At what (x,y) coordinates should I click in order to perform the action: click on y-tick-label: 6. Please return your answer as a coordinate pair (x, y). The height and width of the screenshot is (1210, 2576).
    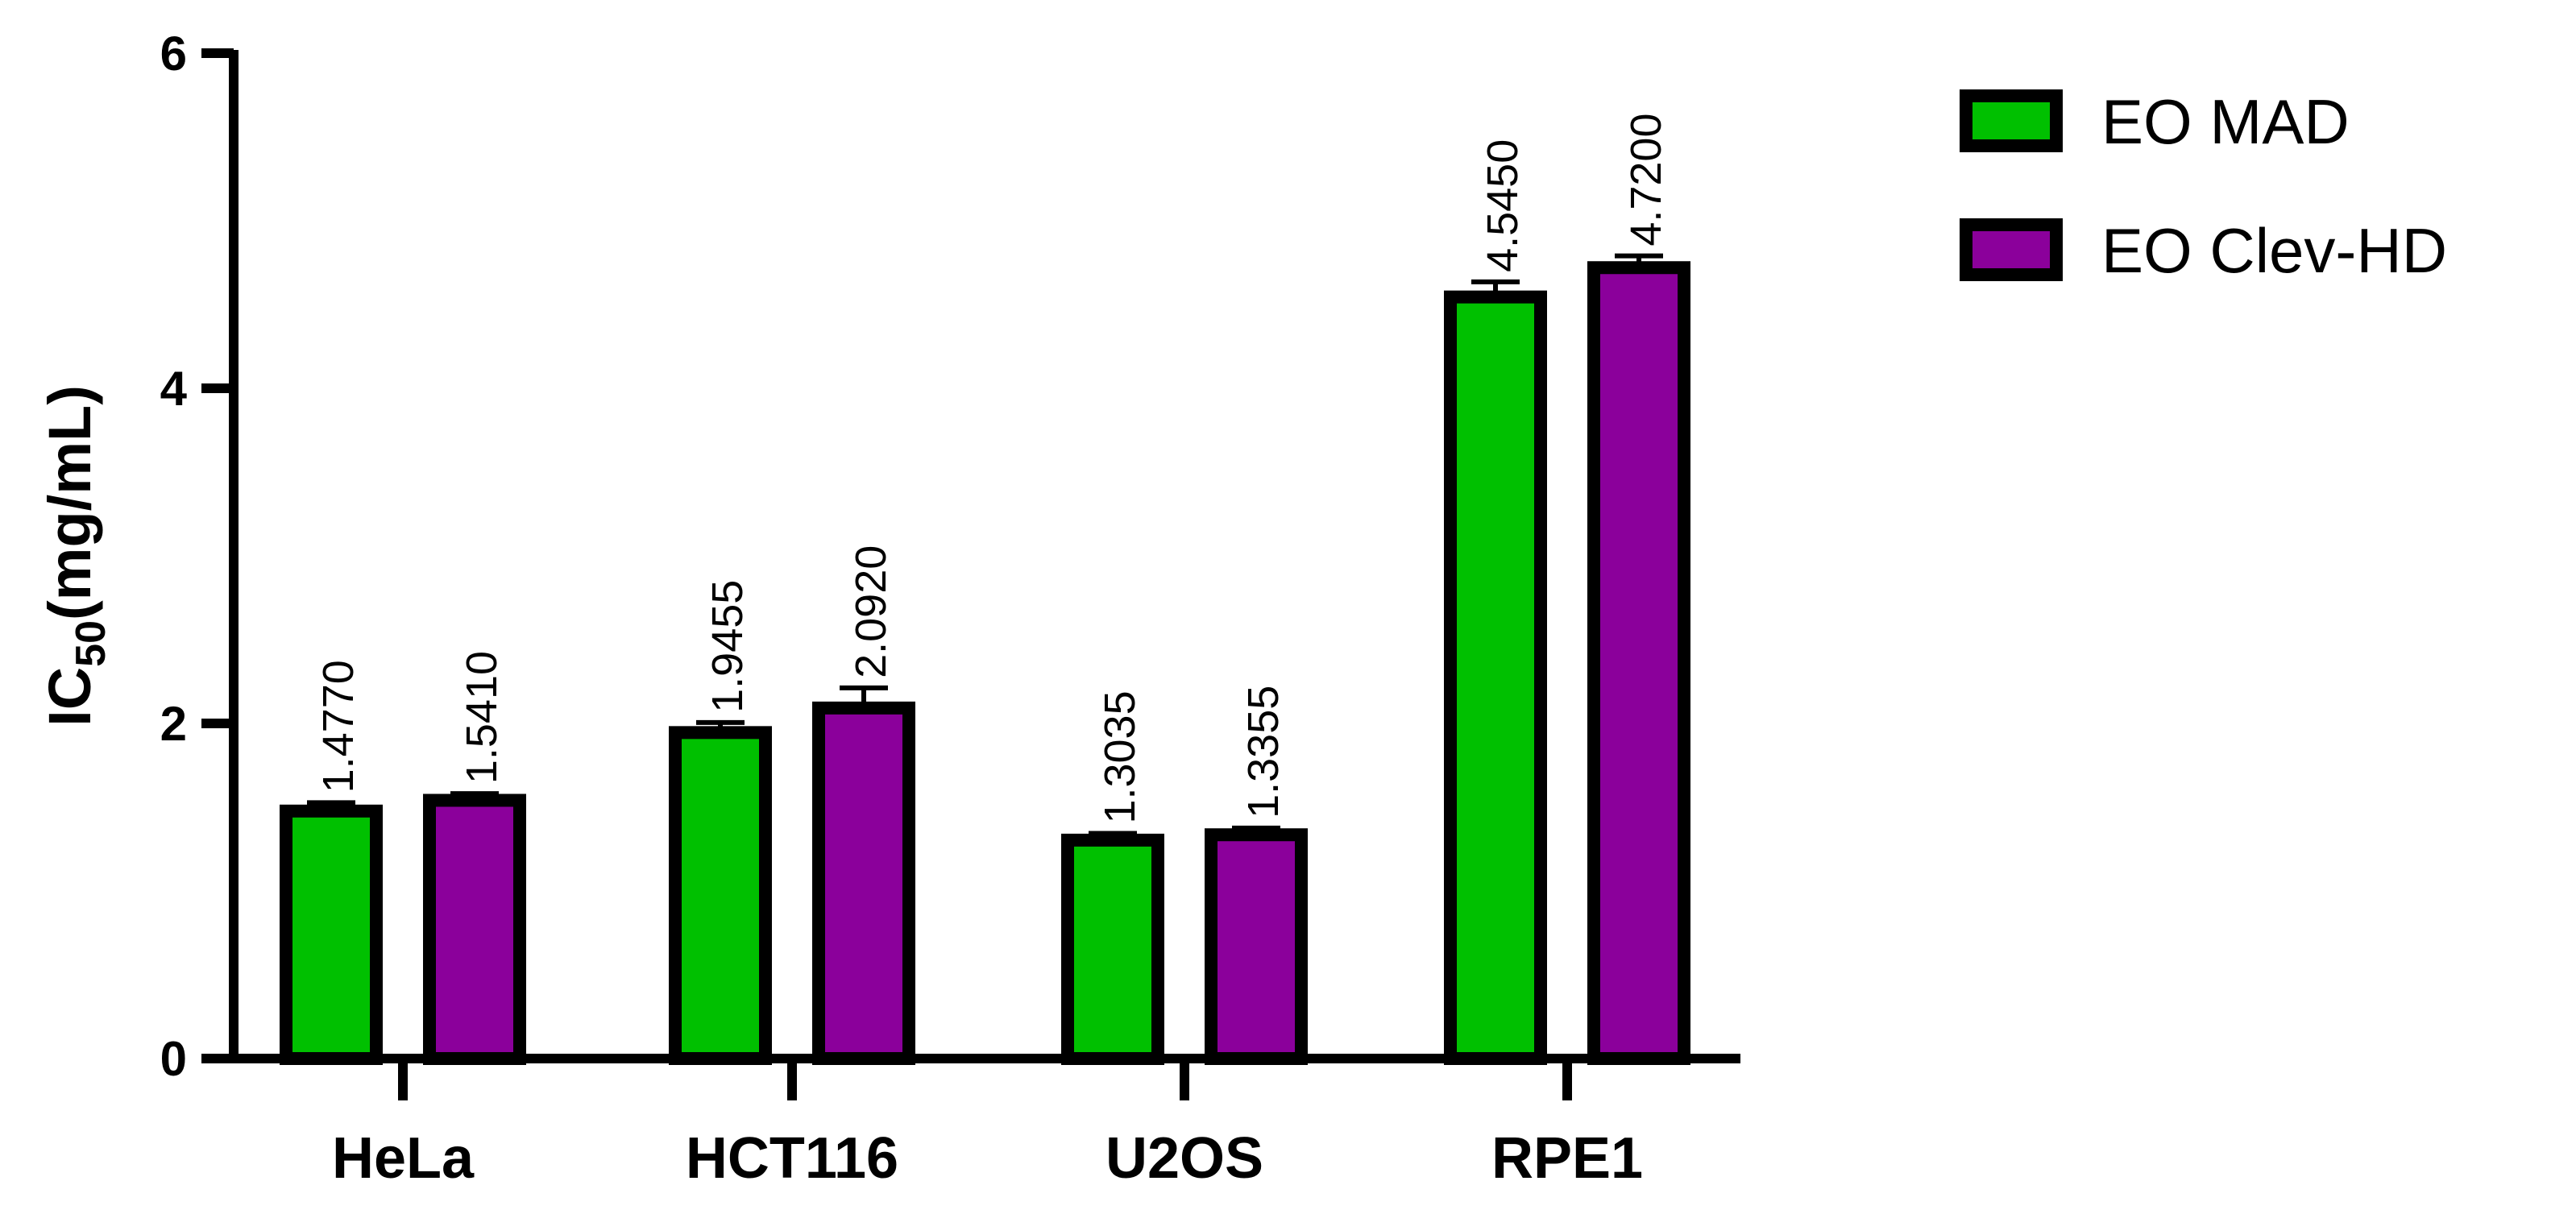
    Looking at the image, I should click on (173, 54).